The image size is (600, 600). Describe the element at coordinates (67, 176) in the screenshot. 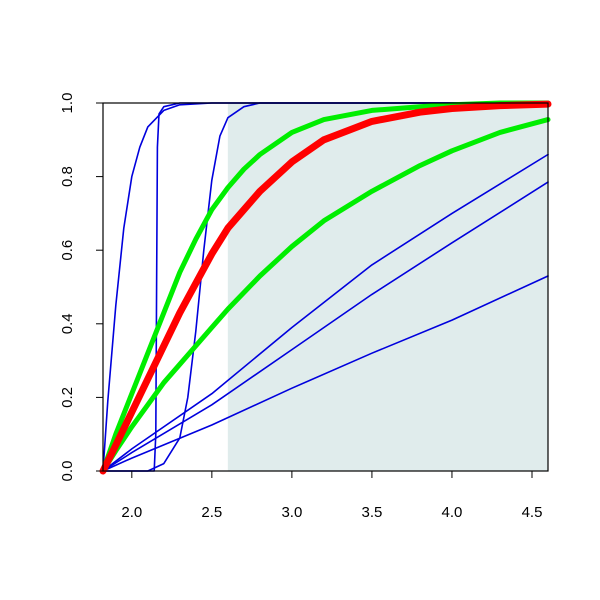

I see `y-tick-label: 0.8` at that location.